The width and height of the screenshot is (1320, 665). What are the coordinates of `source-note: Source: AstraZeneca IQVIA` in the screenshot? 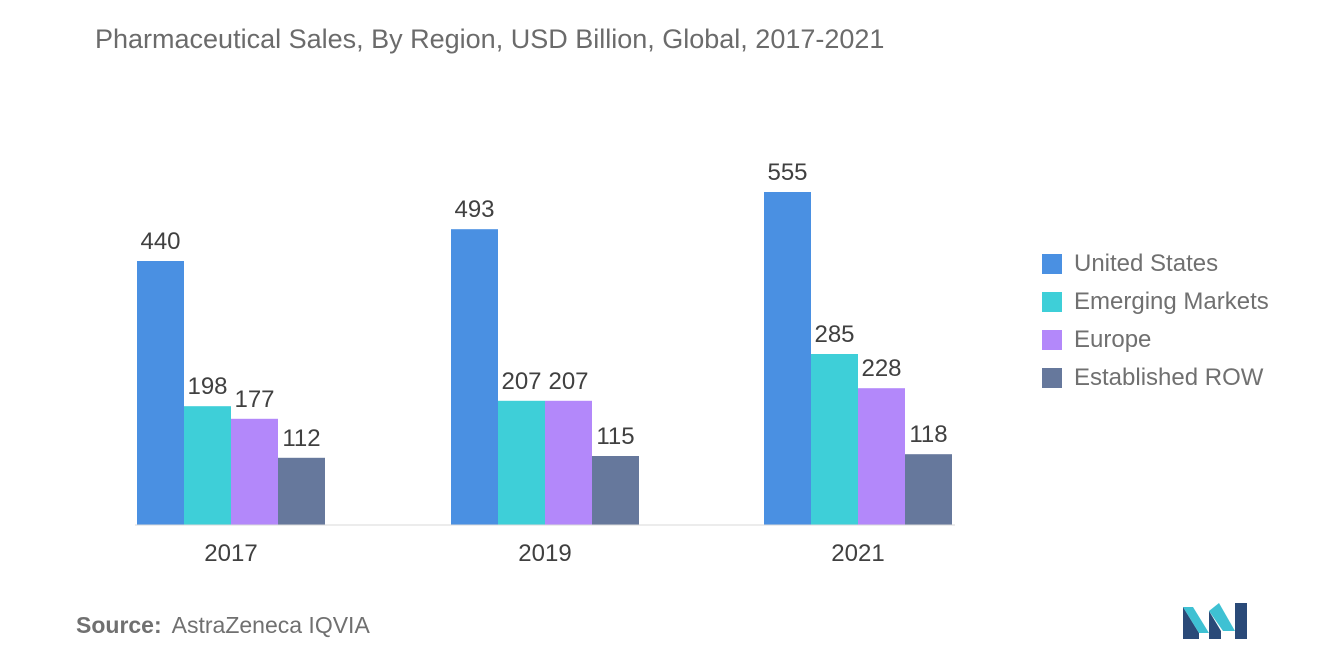 It's located at (223, 625).